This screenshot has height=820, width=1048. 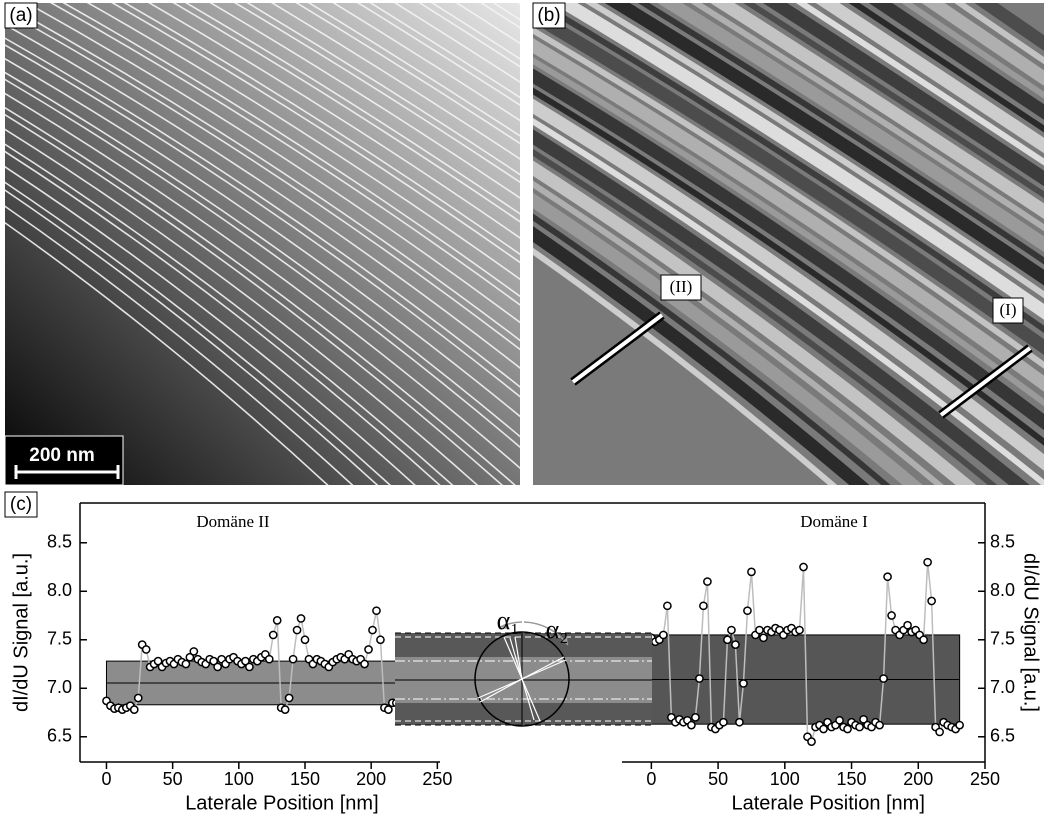 I want to click on marker-label: (II), so click(x=681, y=286).